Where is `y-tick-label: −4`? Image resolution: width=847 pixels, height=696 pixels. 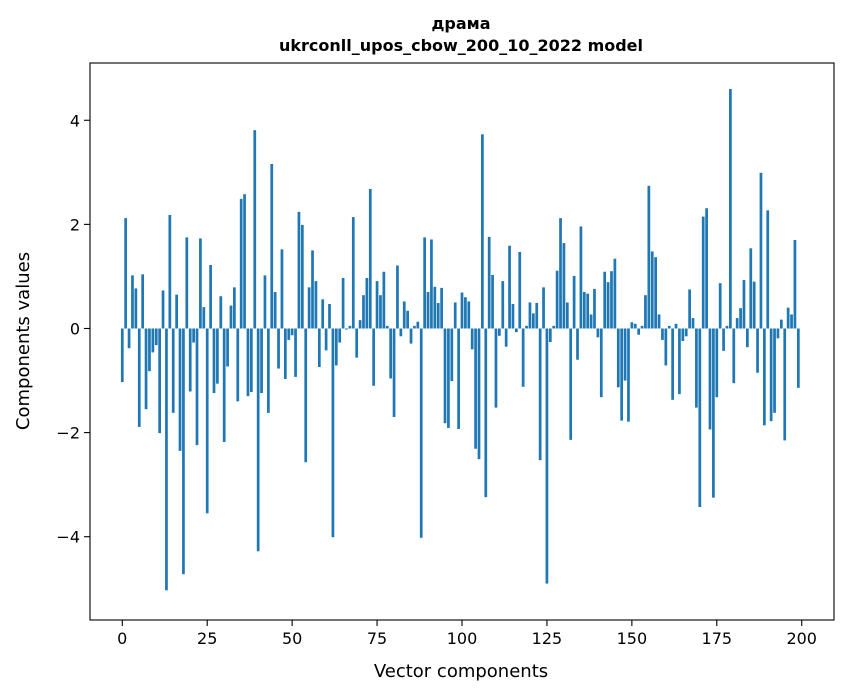 y-tick-label: −4 is located at coordinates (68, 537).